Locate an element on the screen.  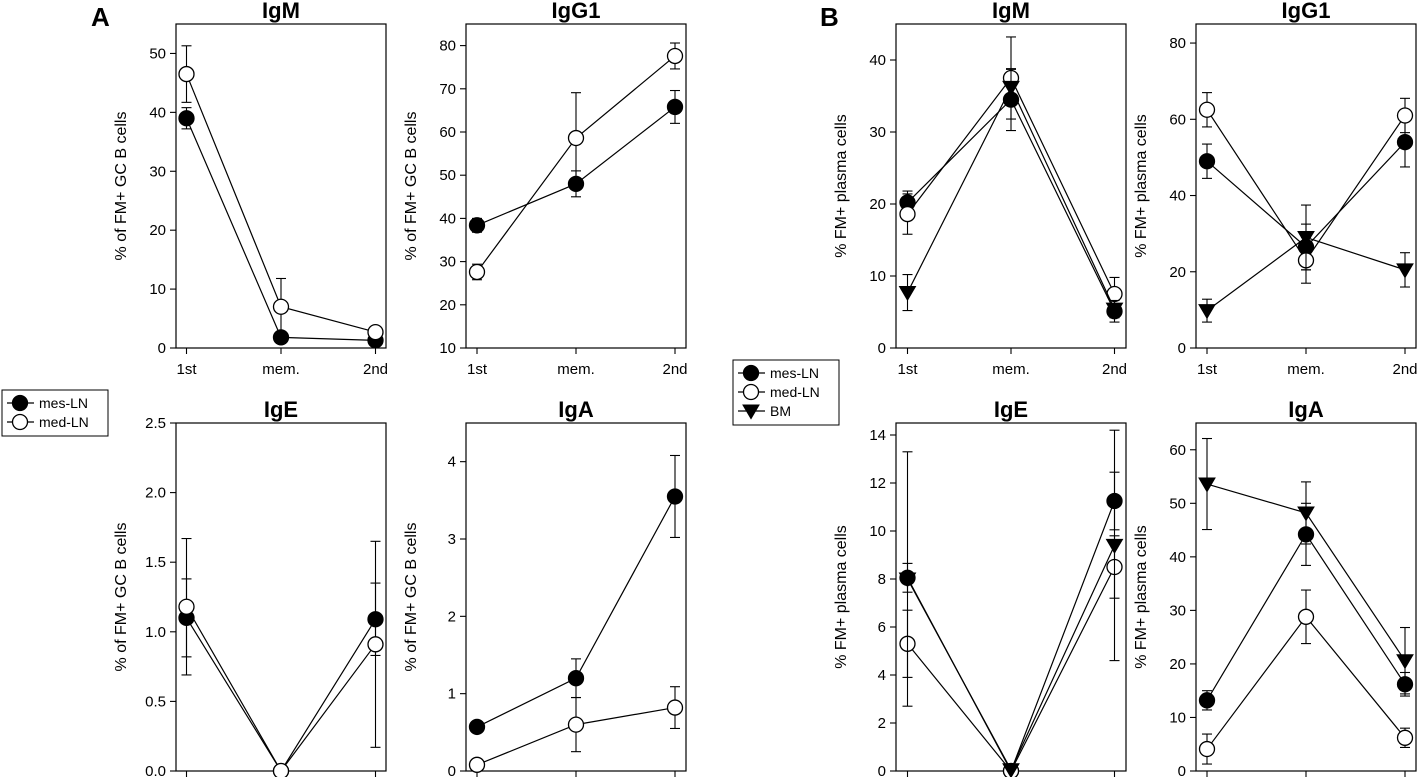
chart-b-igm-xtick-label-1: mem. is located at coordinates (1011, 369).